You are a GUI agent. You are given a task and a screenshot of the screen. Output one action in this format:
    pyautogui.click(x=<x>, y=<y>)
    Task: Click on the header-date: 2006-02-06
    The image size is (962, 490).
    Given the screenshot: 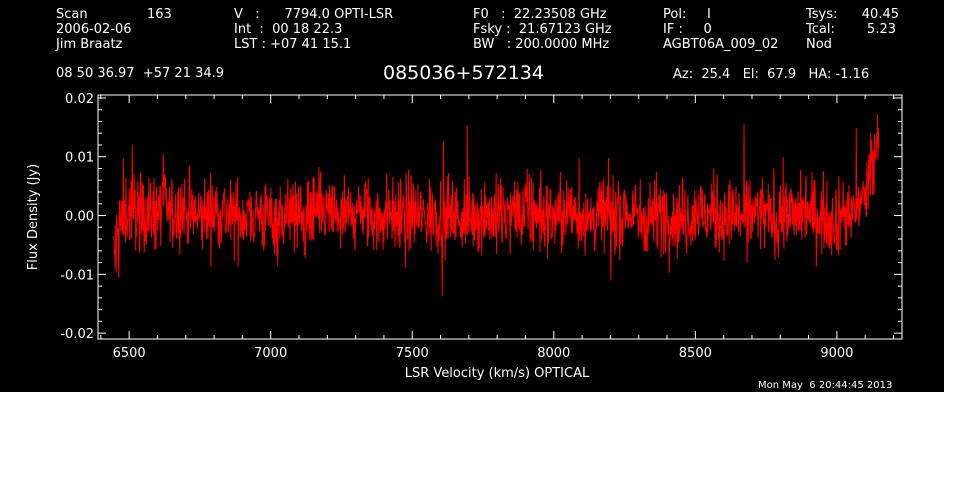 What is the action you would take?
    pyautogui.click(x=94, y=29)
    